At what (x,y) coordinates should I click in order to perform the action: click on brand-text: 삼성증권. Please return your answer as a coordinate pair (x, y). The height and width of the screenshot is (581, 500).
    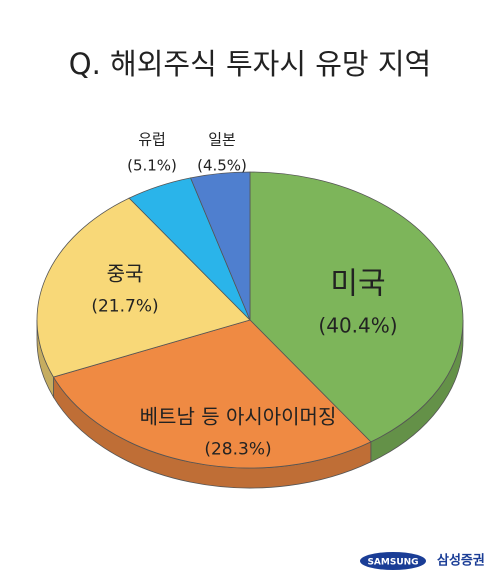
    Looking at the image, I should click on (461, 561).